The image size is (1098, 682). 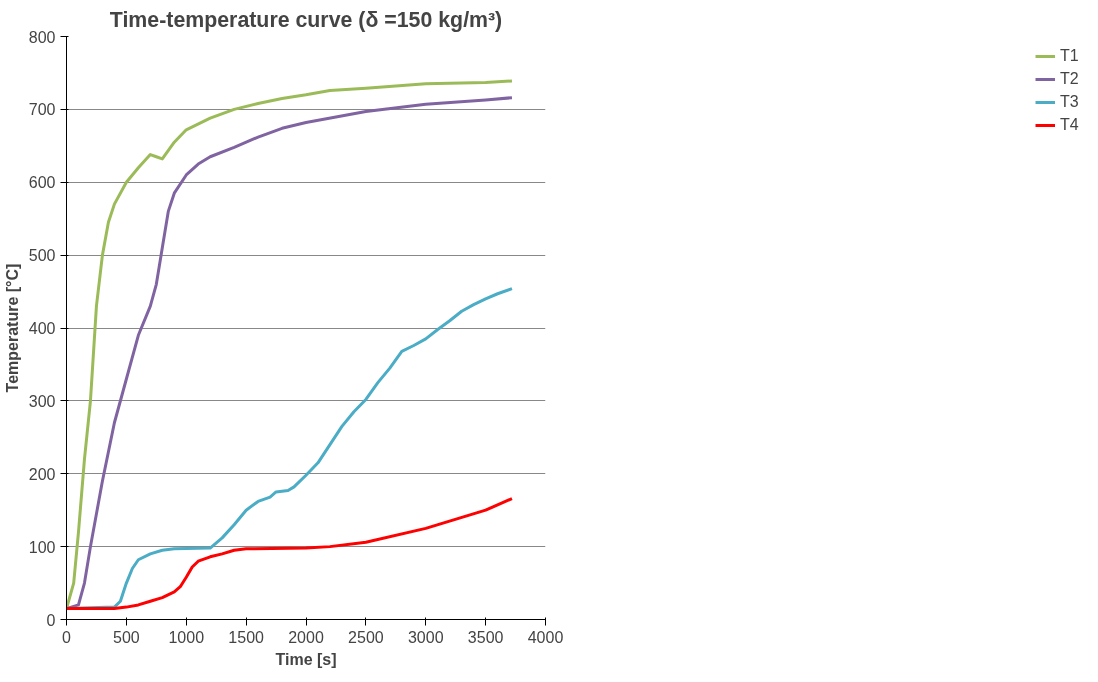 I want to click on y-tick-label: 400, so click(x=42, y=328).